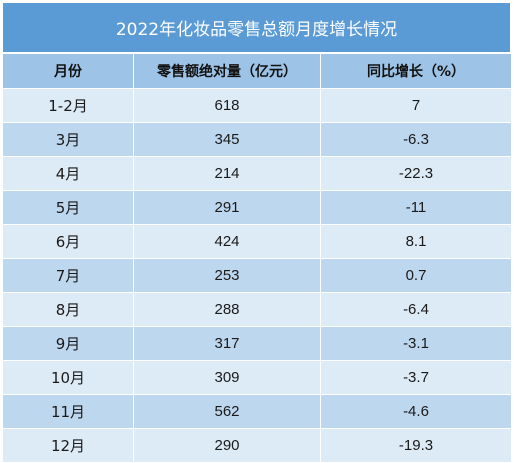 The image size is (514, 463). Describe the element at coordinates (227, 377) in the screenshot. I see `cell-amount: 309` at that location.